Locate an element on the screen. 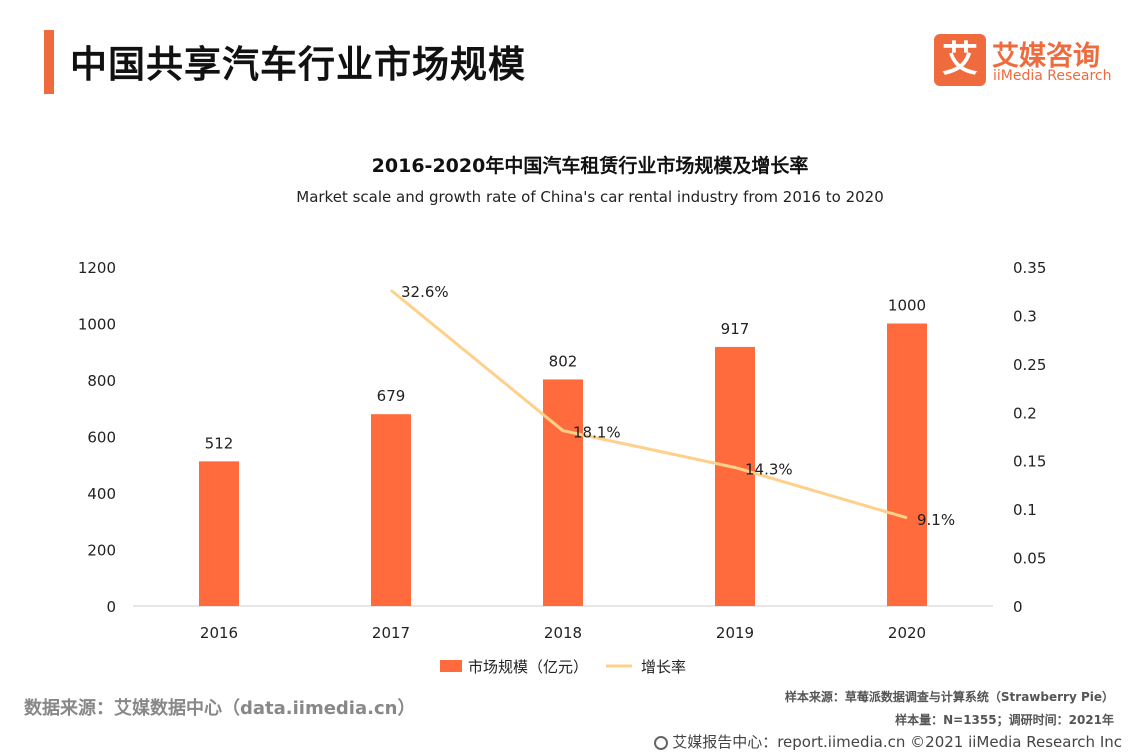  x-tick-label: 2017 is located at coordinates (391, 633).